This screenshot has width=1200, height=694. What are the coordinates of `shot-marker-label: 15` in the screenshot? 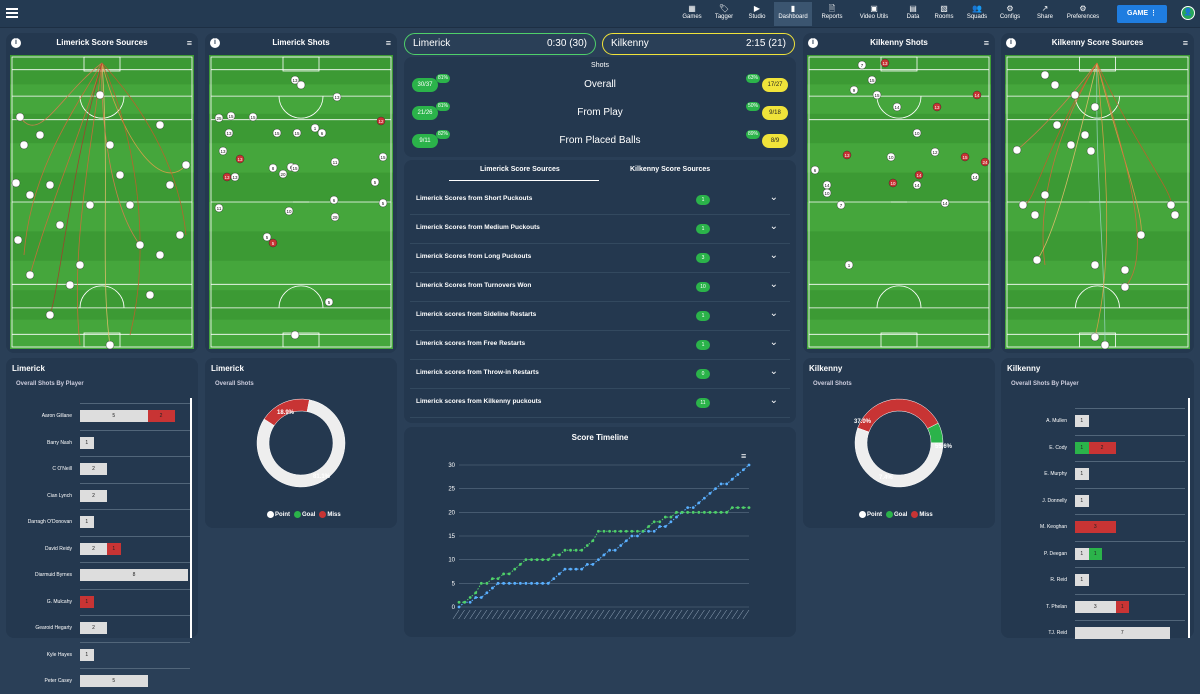 It's located at (231, 116).